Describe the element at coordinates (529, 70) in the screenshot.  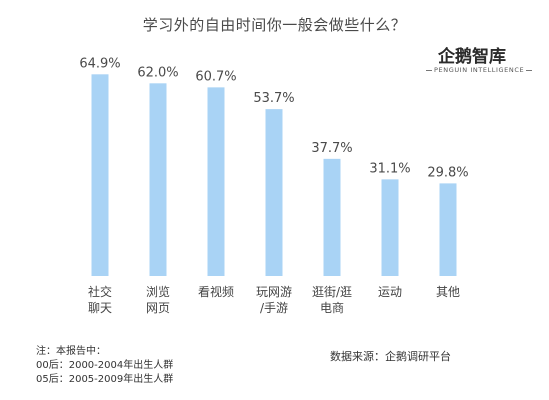
I see `brand-divider-right` at that location.